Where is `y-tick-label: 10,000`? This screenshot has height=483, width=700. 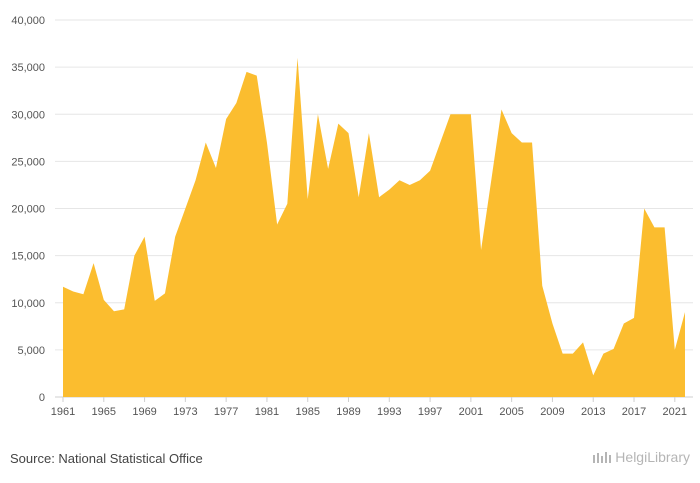 y-tick-label: 10,000 is located at coordinates (28, 304).